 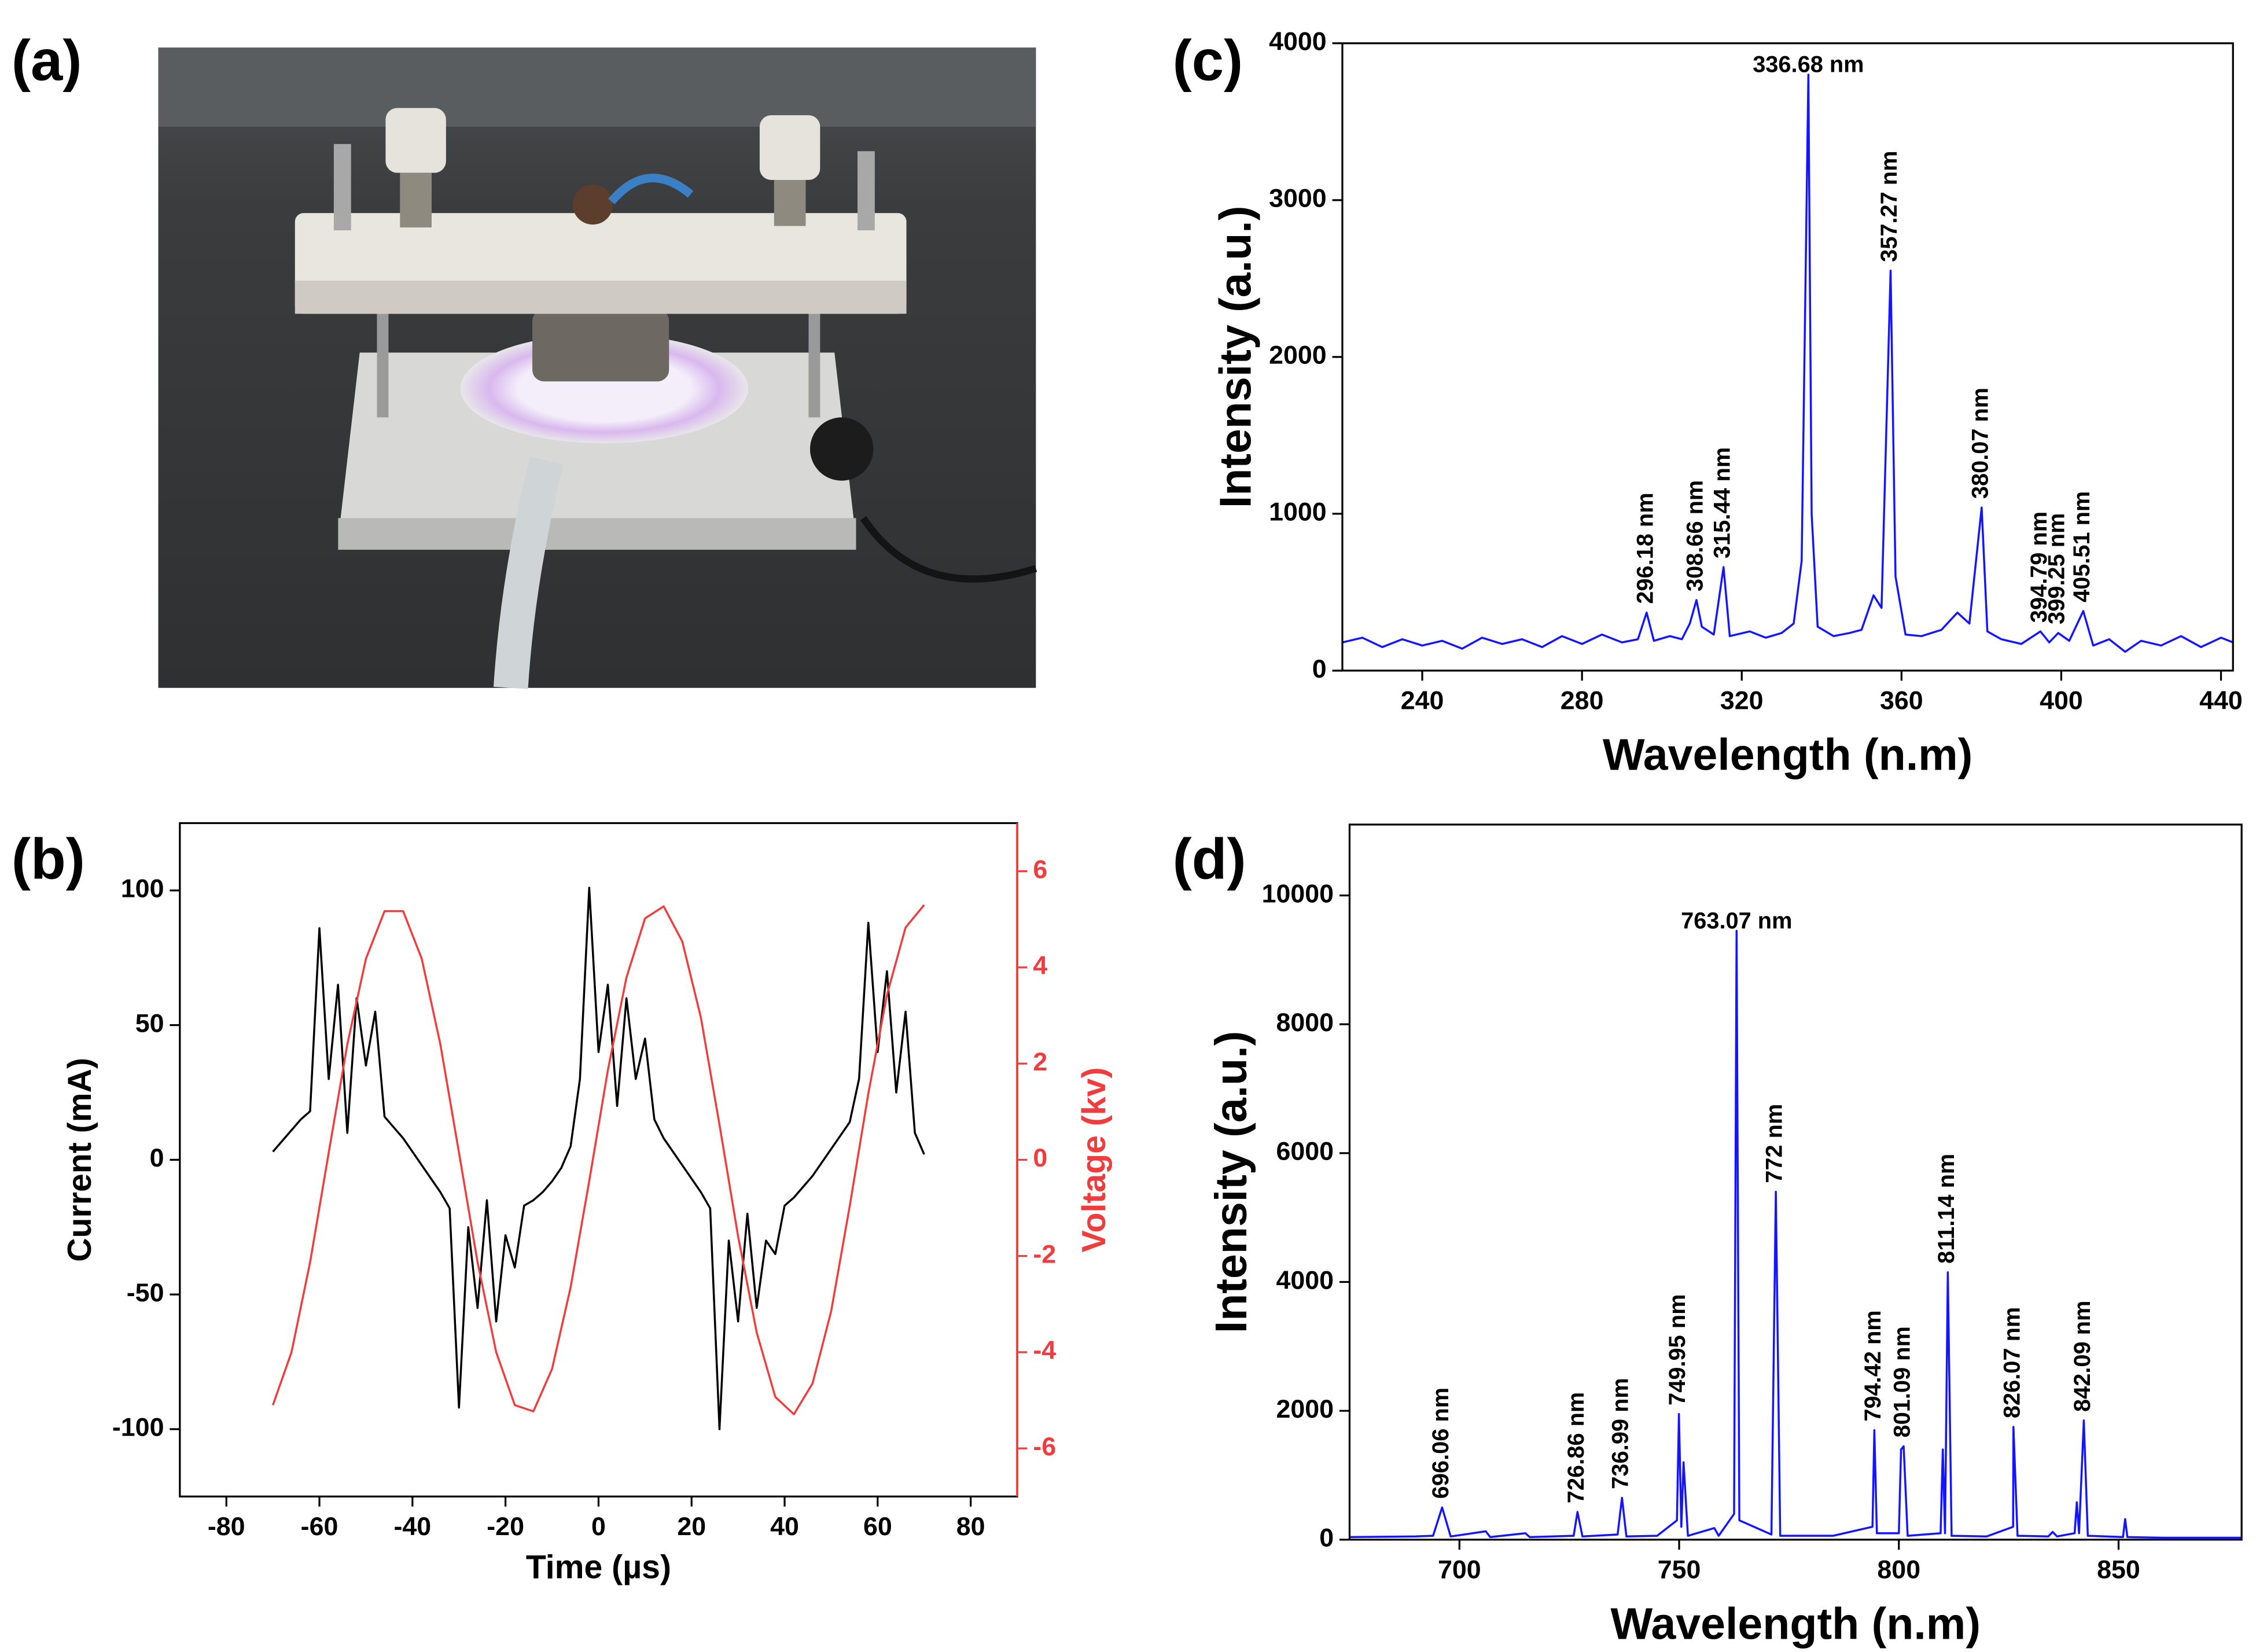 What do you see at coordinates (2082, 1356) in the screenshot?
I see `peak-label: 842.09 nm` at bounding box center [2082, 1356].